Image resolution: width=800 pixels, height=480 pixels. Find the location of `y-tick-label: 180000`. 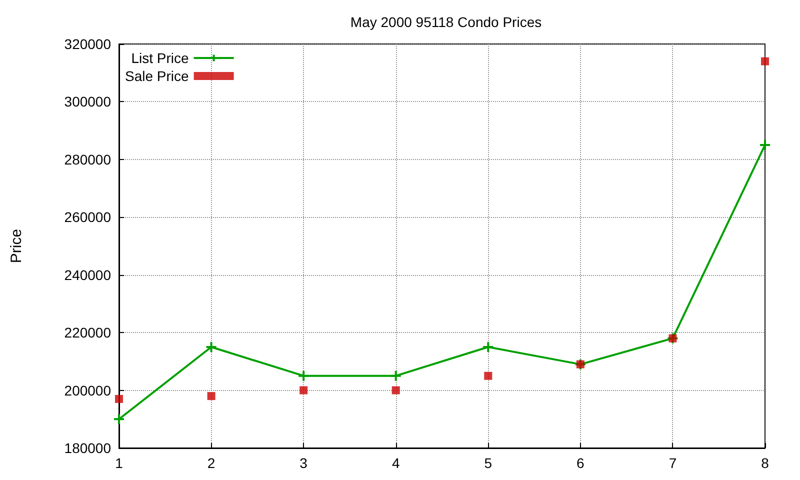

y-tick-label: 180000 is located at coordinates (88, 448).